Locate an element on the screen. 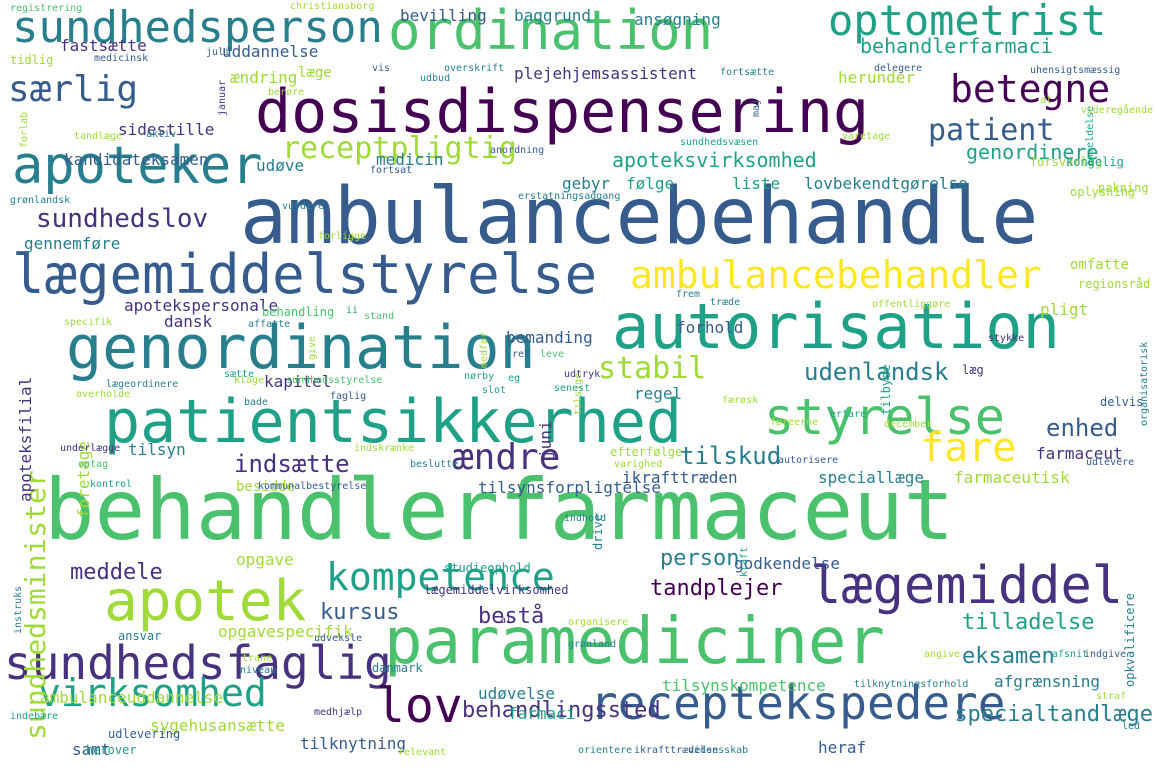 The width and height of the screenshot is (1155, 770). cloud-word: organisatorisk is located at coordinates (1144, 383).